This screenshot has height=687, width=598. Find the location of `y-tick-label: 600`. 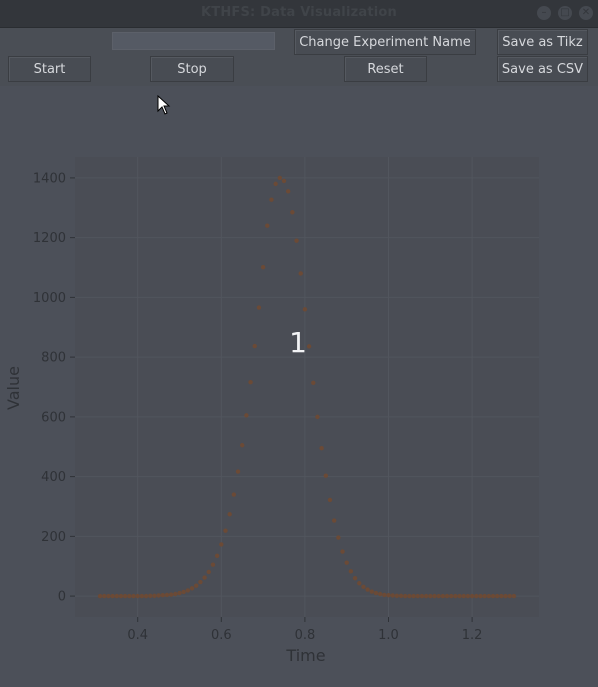

y-tick-label: 600 is located at coordinates (53, 417).